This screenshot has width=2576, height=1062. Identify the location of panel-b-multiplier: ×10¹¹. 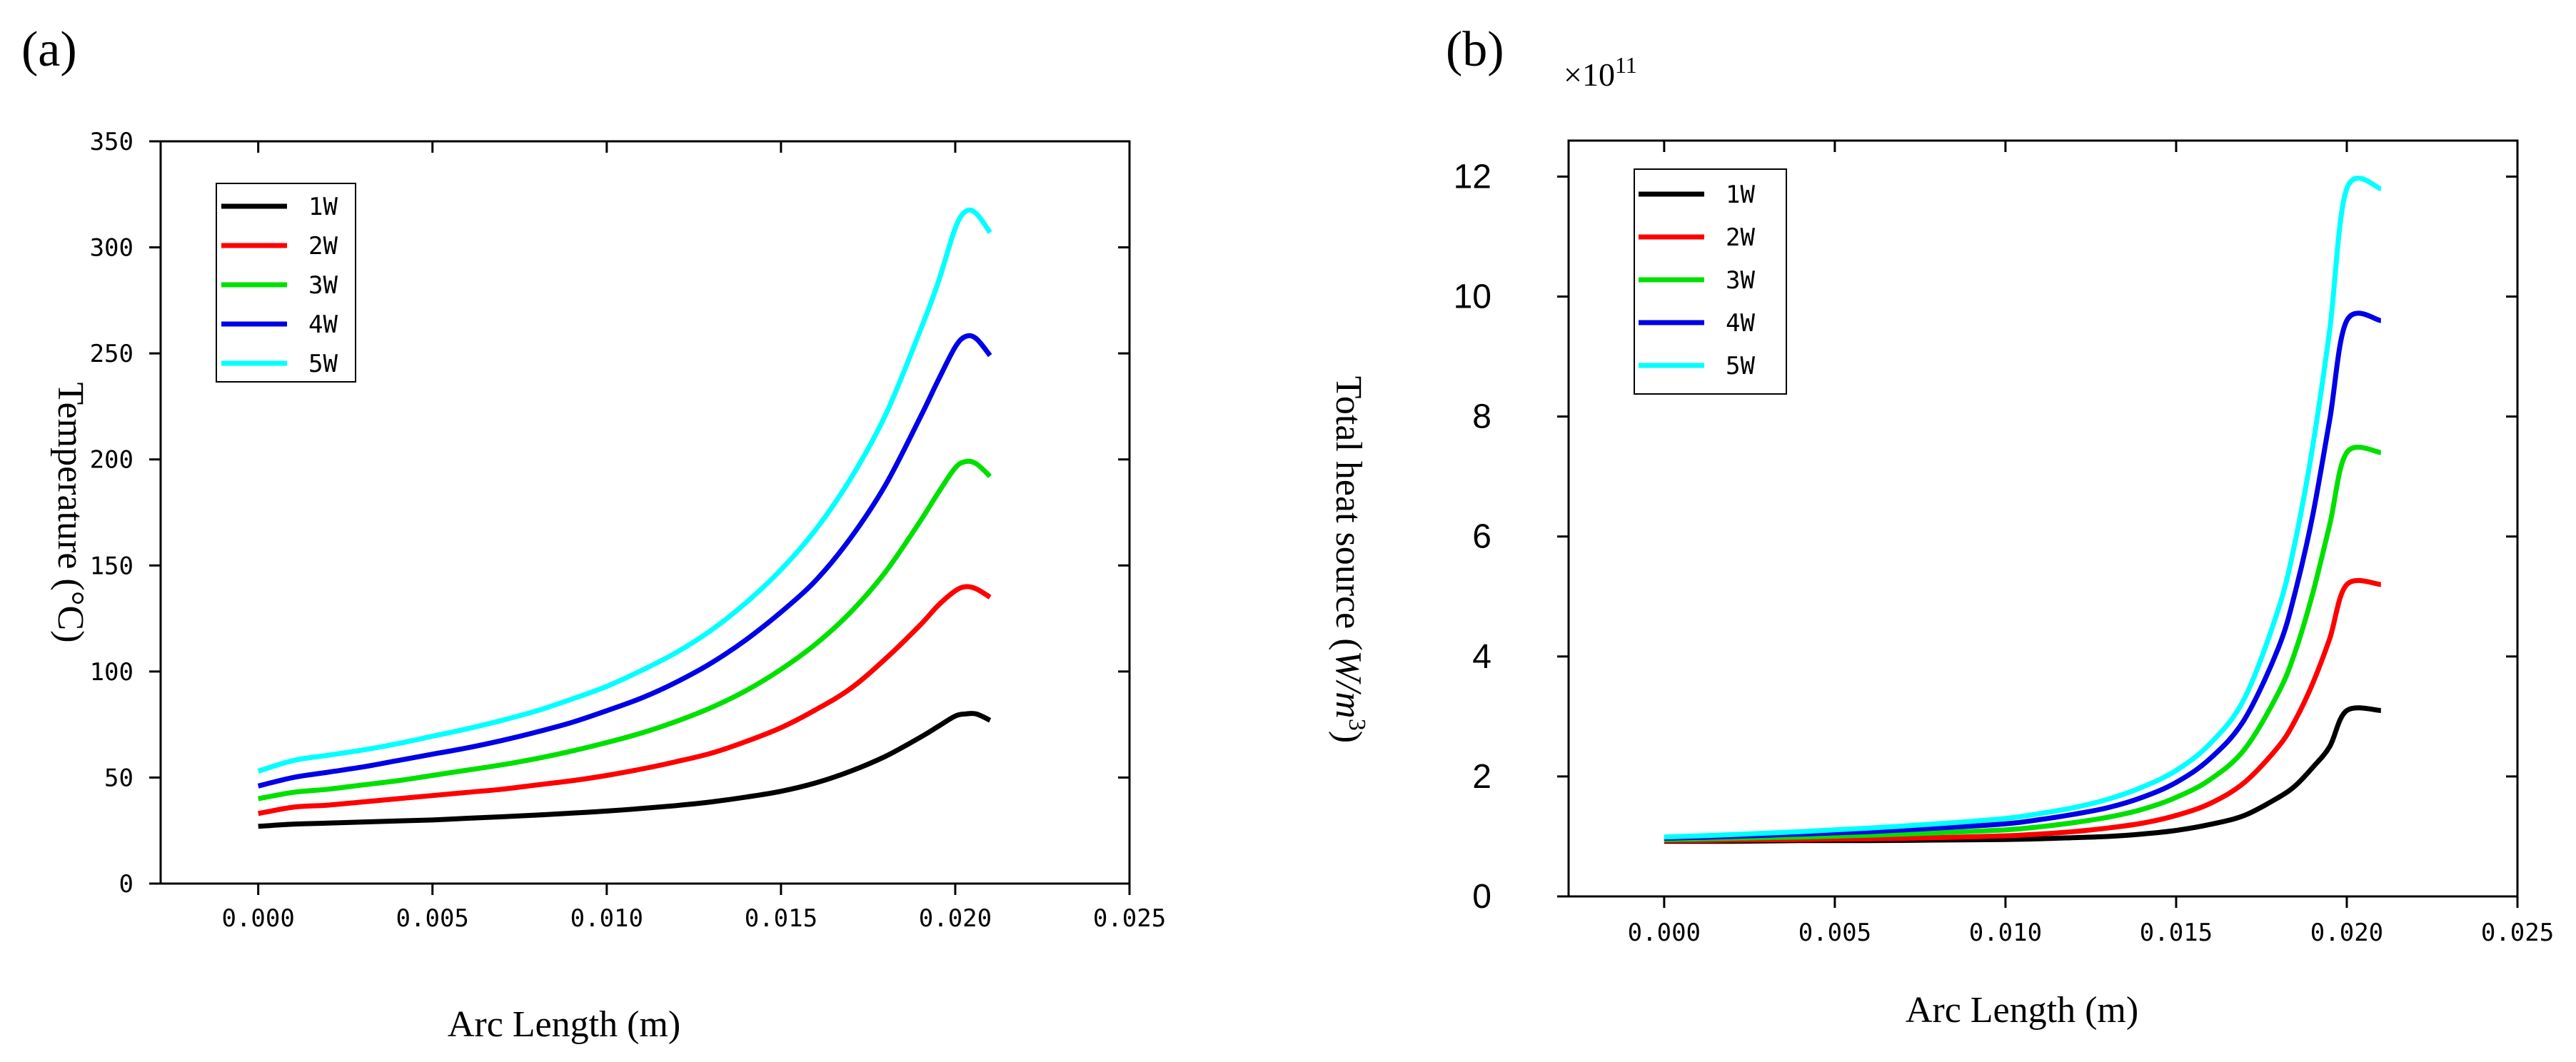
(1601, 72).